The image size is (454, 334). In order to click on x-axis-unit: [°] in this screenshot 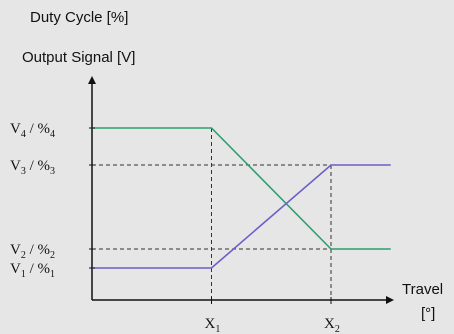, I will do `click(428, 313)`.